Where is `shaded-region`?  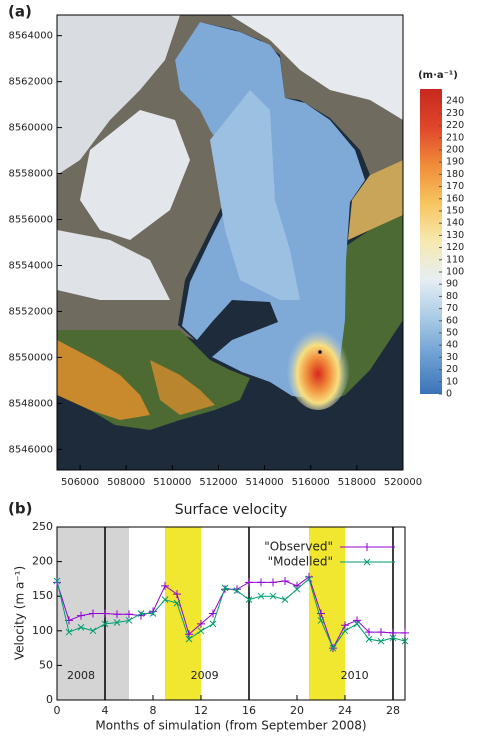 shaded-region is located at coordinates (327, 613).